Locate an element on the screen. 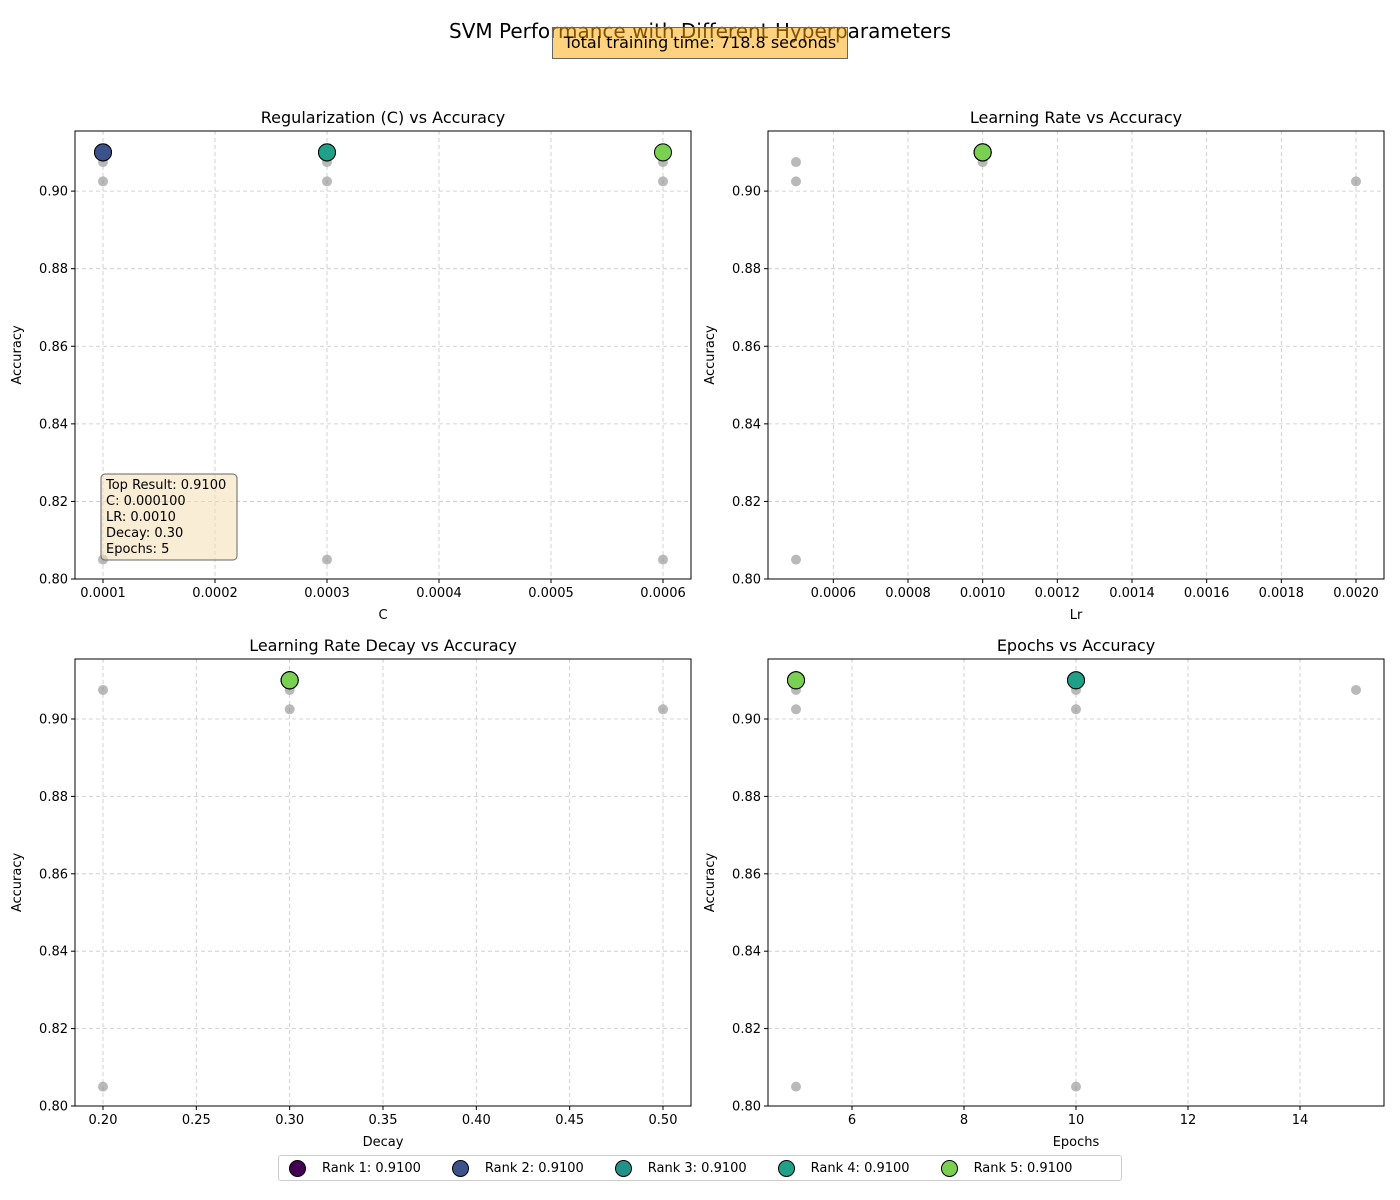 This screenshot has height=1200, width=1400. x-tick-label: 0.0005 is located at coordinates (551, 593).